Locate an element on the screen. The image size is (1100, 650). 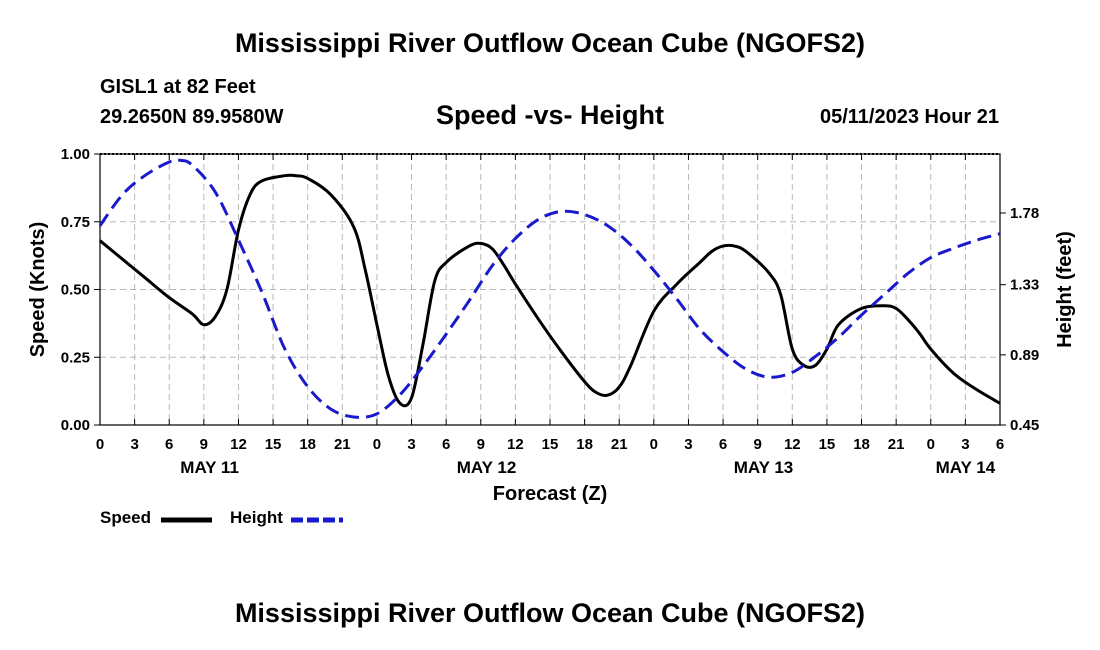
chart-subtitle: Speed -vs- Height is located at coordinates (550, 115).